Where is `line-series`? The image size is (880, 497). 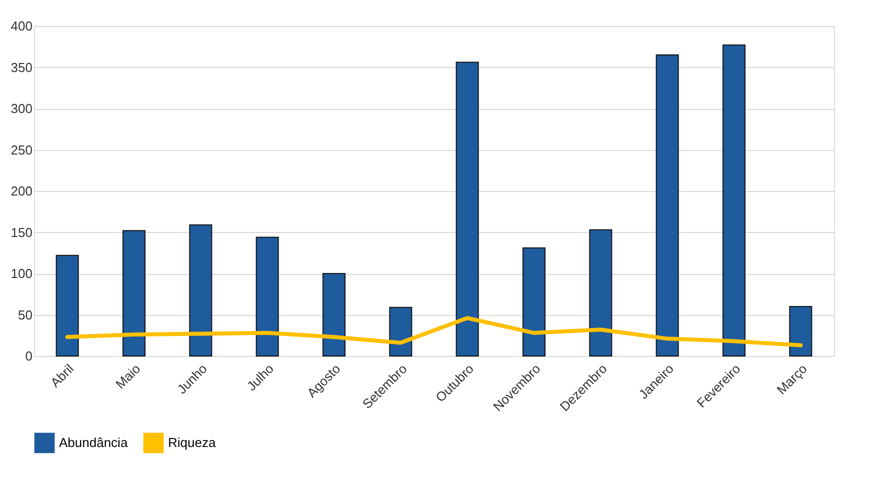 line-series is located at coordinates (434, 332).